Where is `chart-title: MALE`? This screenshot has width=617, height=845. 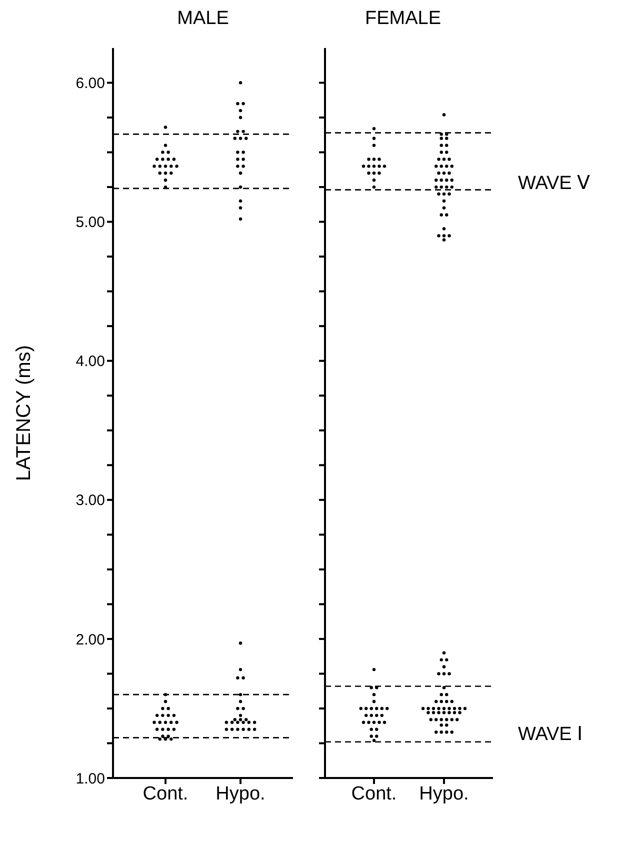 chart-title: MALE is located at coordinates (203, 19).